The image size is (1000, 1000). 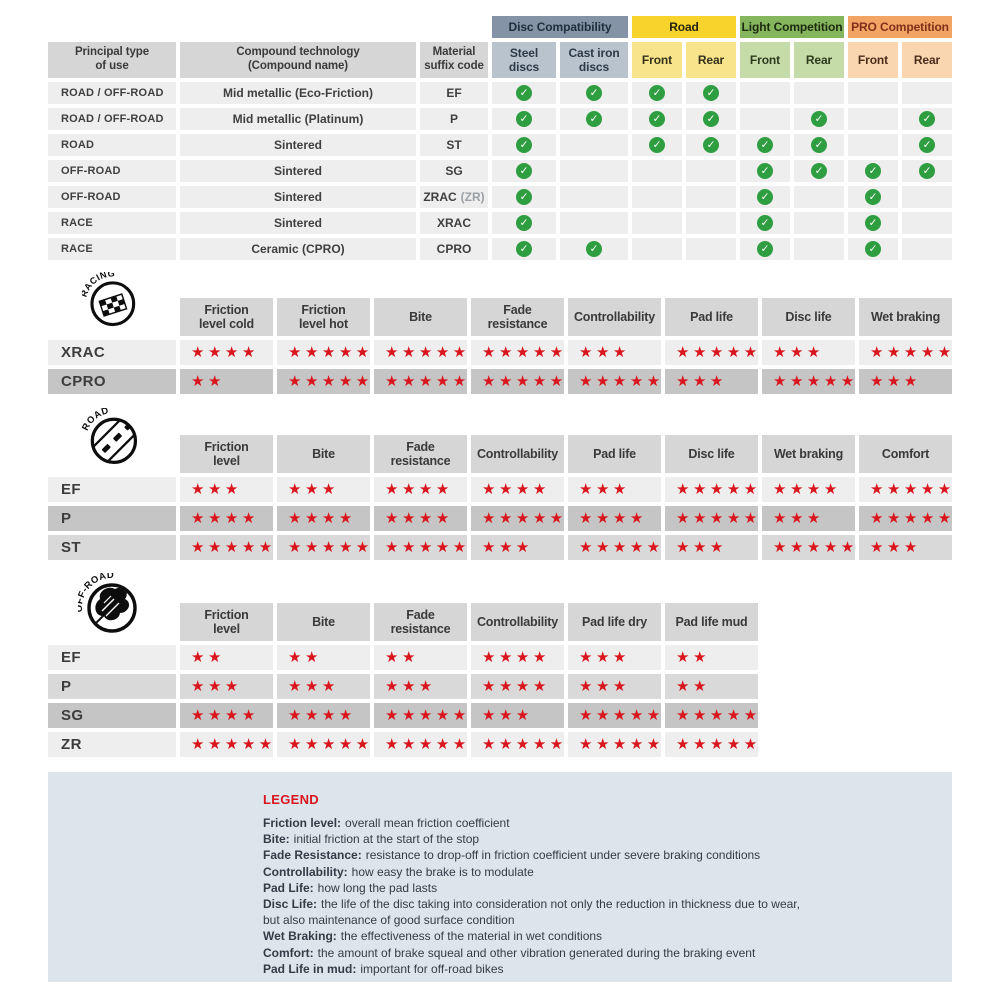 What do you see at coordinates (614, 454) in the screenshot?
I see `rating-column-pad-life: Pad life` at bounding box center [614, 454].